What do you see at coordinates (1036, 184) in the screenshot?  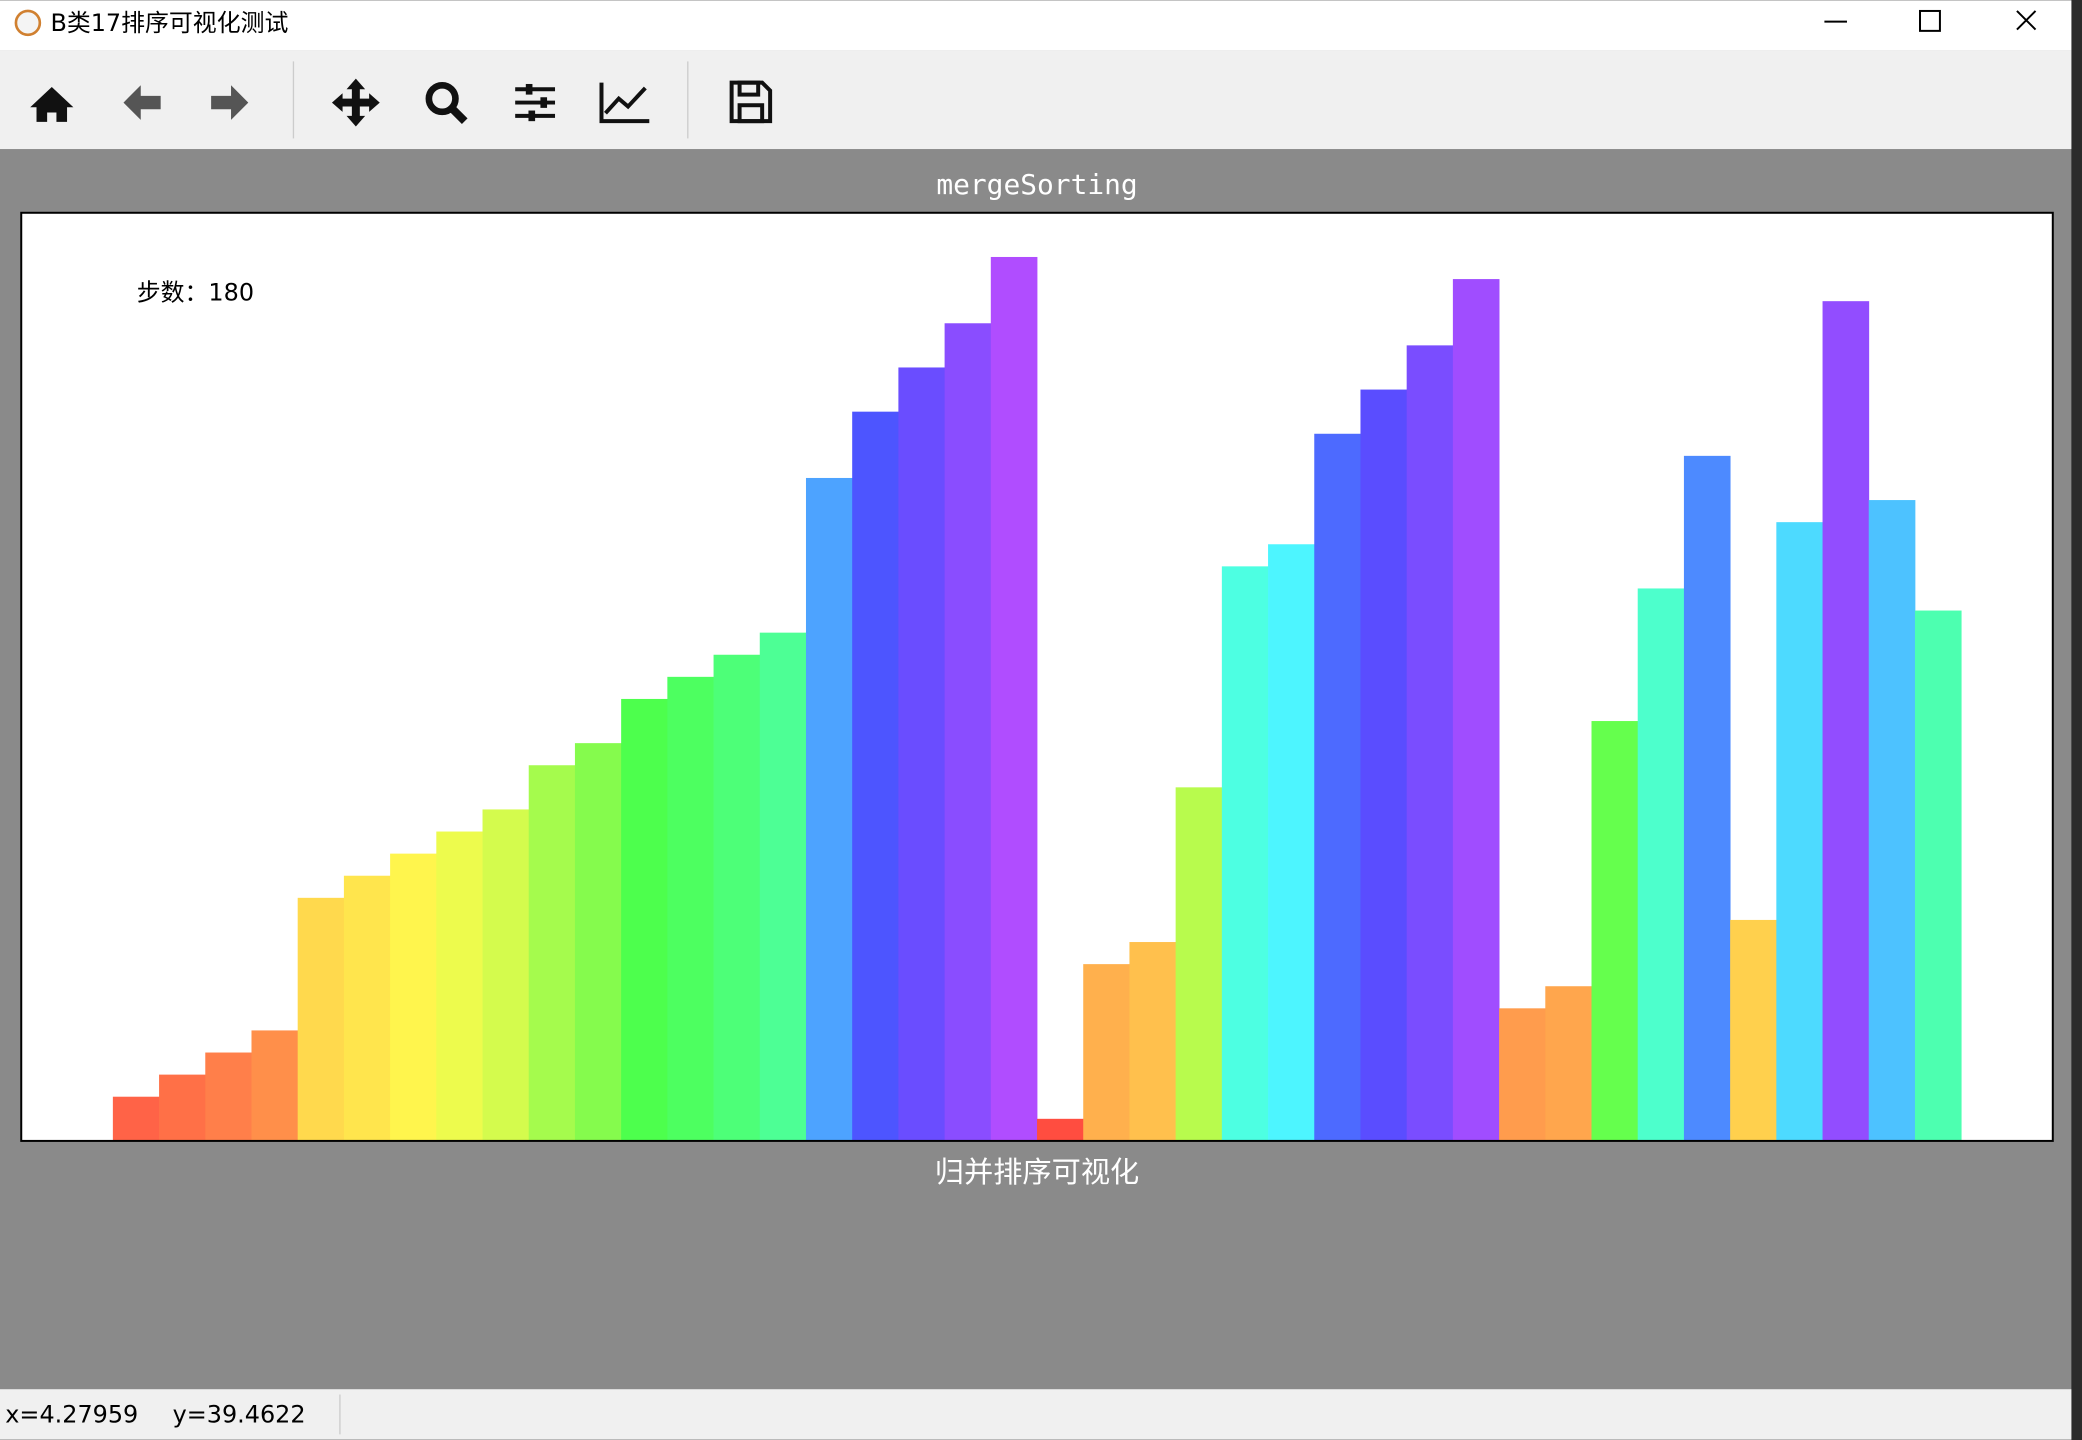 I see `chart-title: mergeSorting` at bounding box center [1036, 184].